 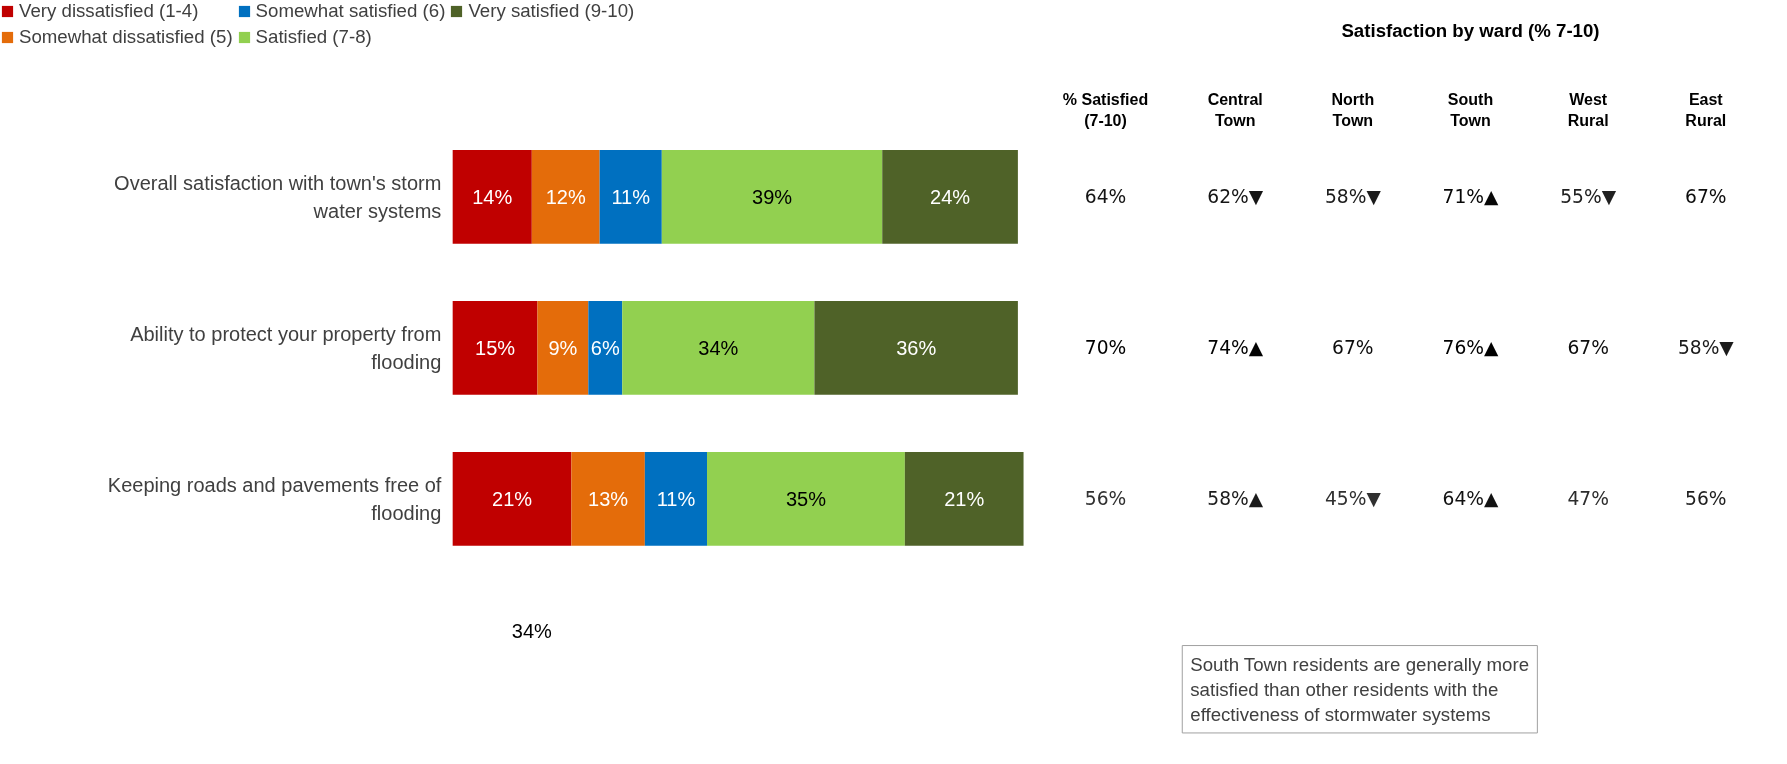 I want to click on legend-label: Satisfied (7-8), so click(x=313, y=37).